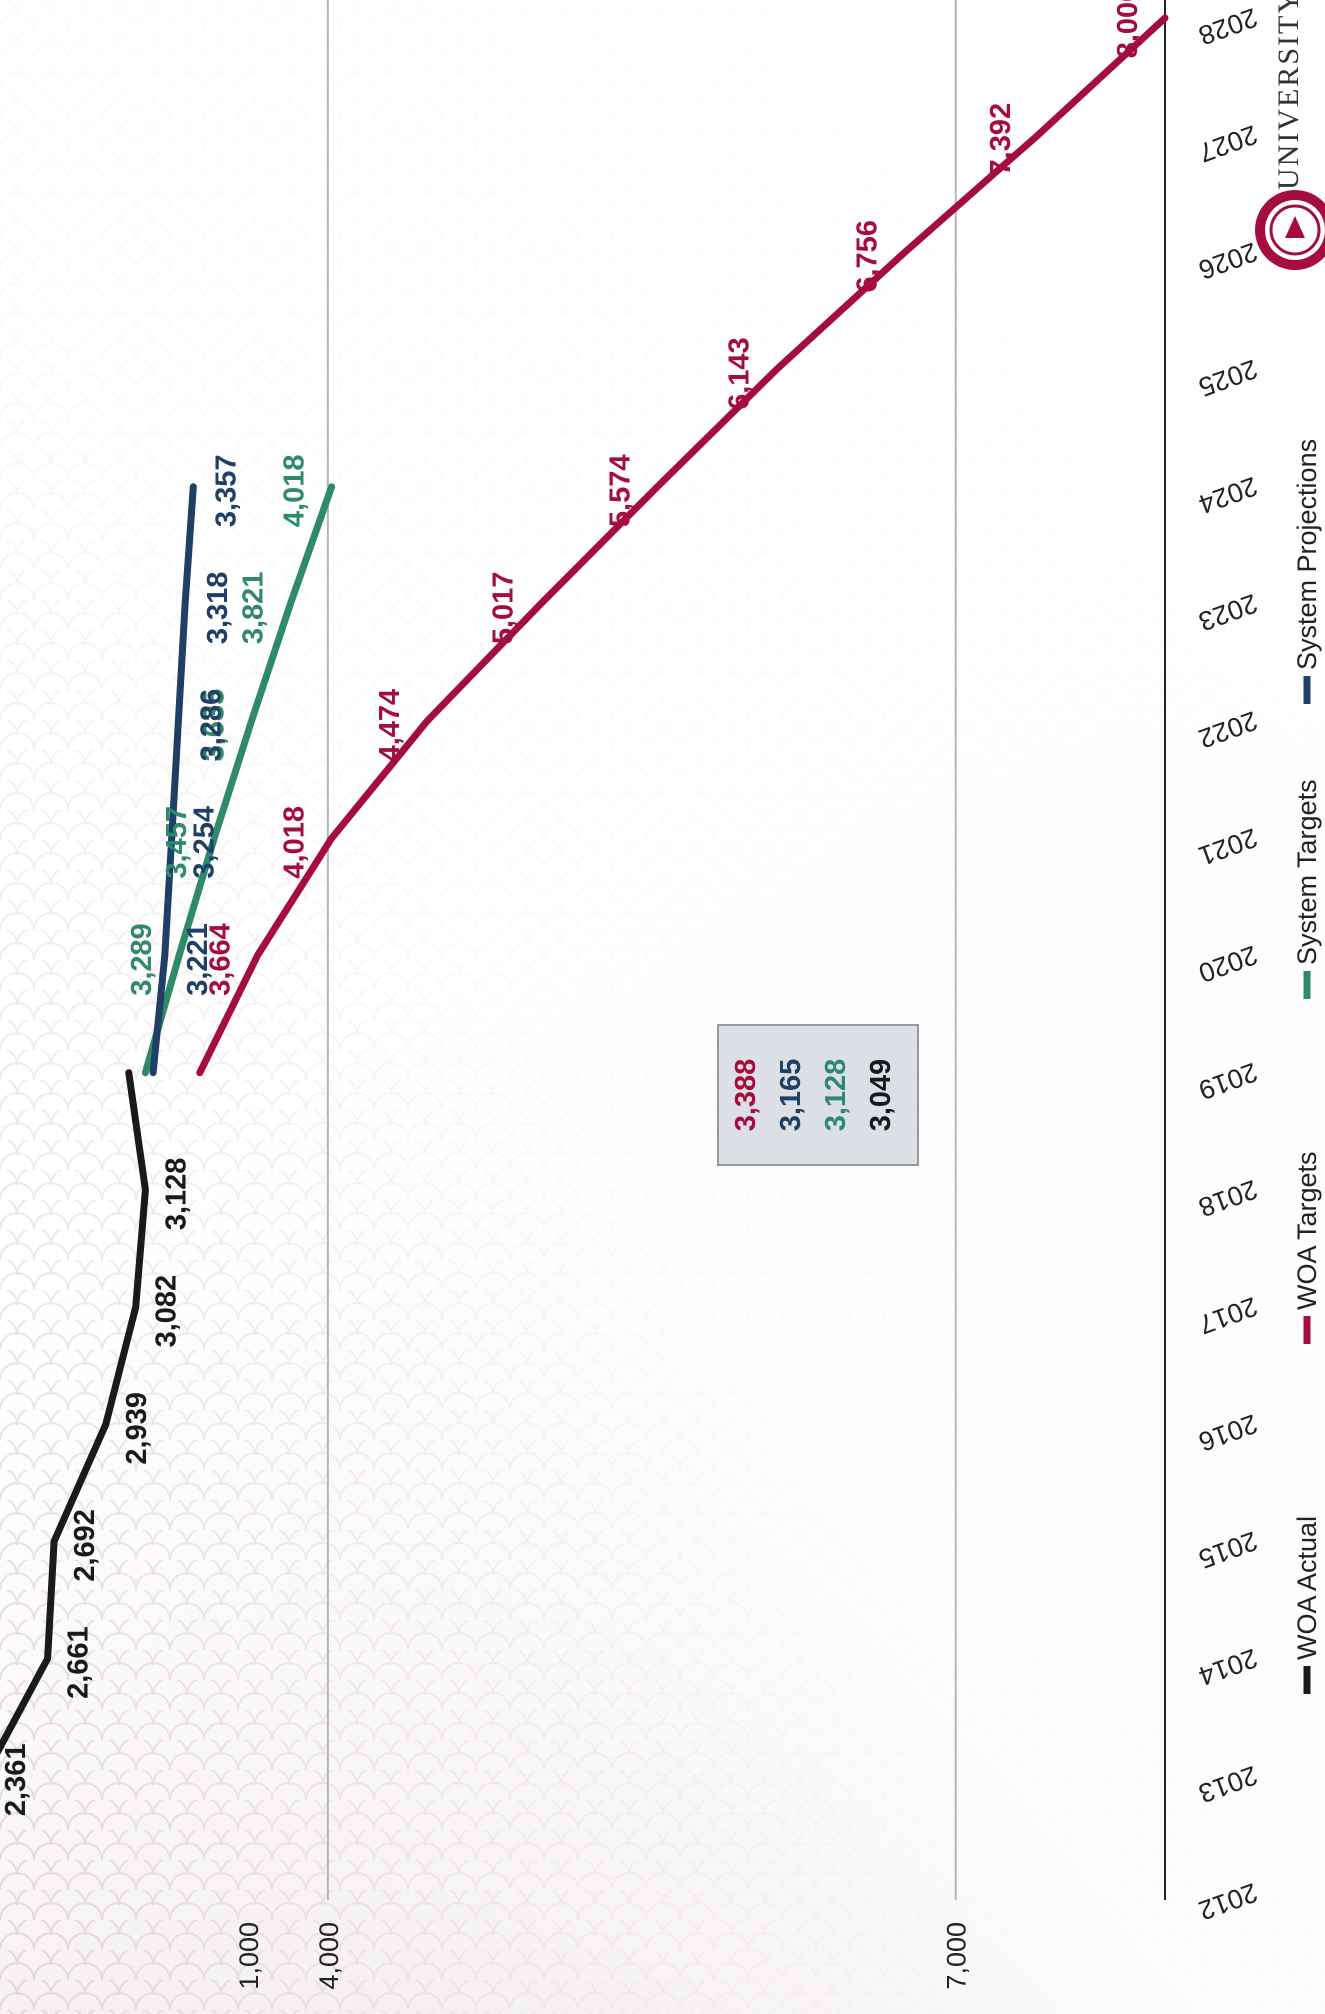 Image resolution: width=1325 pixels, height=2014 pixels. I want to click on value-tick-label: 4,000, so click(329, 1956).